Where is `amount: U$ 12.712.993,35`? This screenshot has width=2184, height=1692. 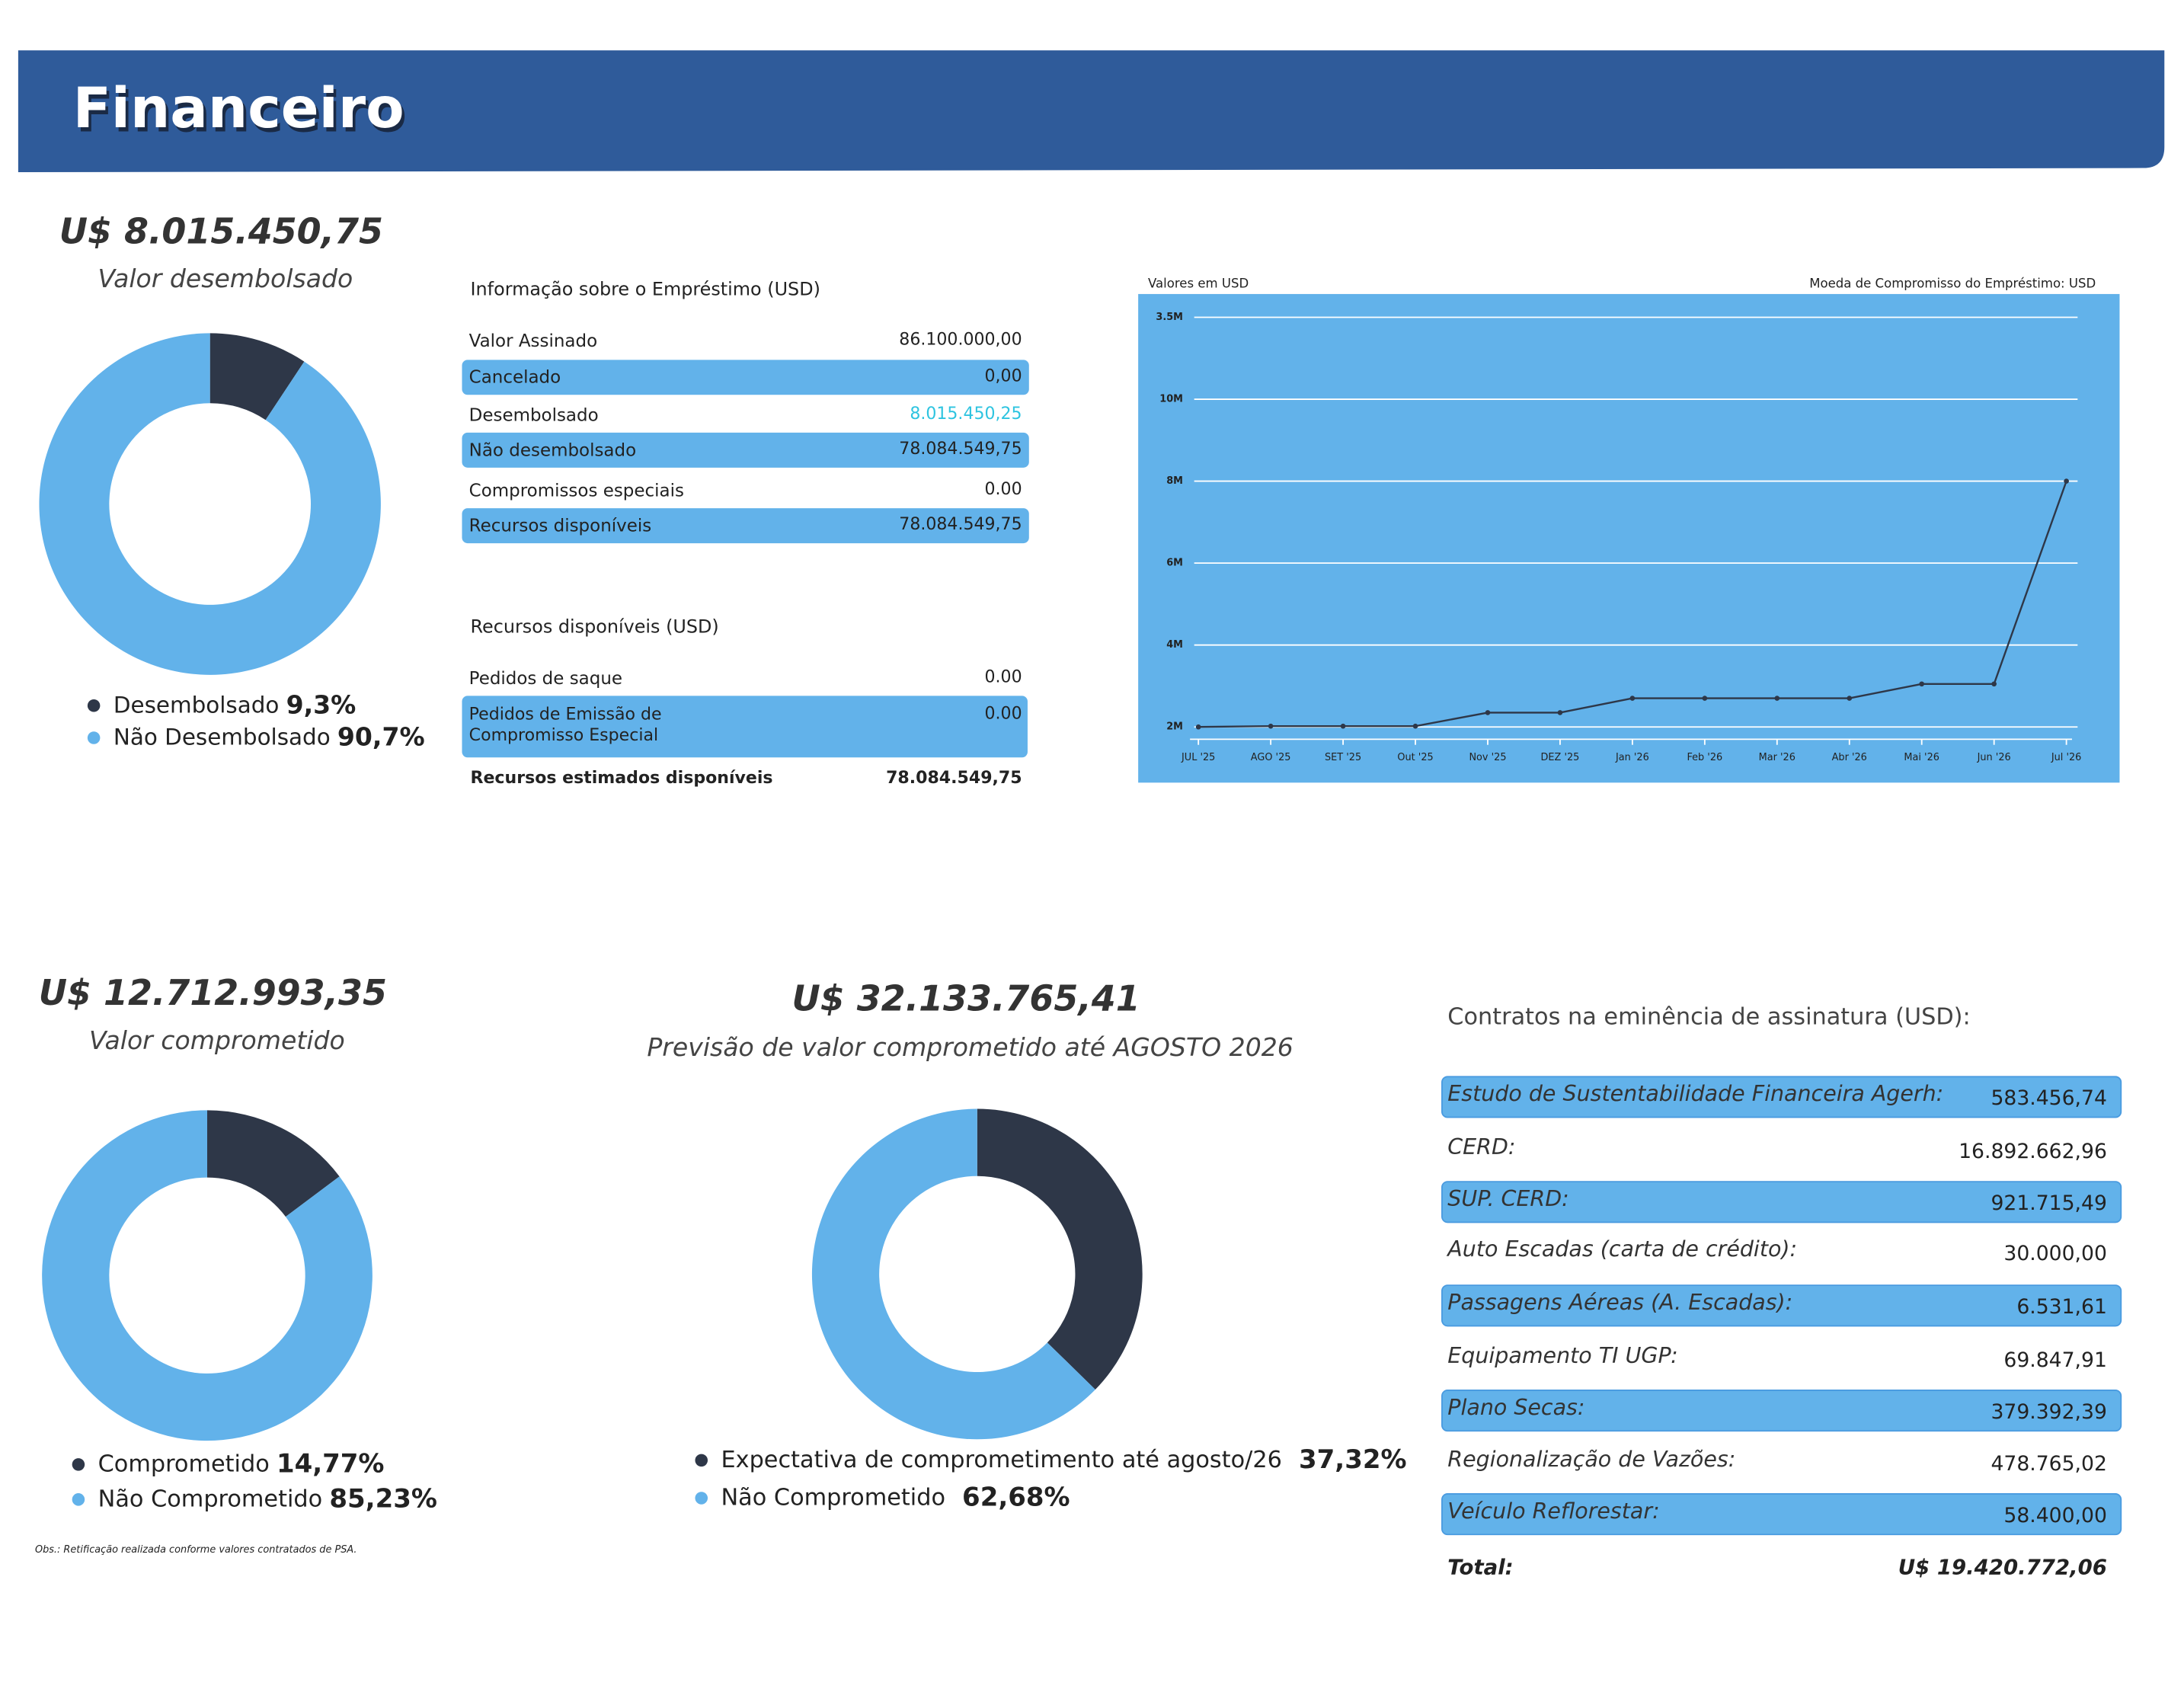 amount: U$ 12.712.993,35 is located at coordinates (213, 992).